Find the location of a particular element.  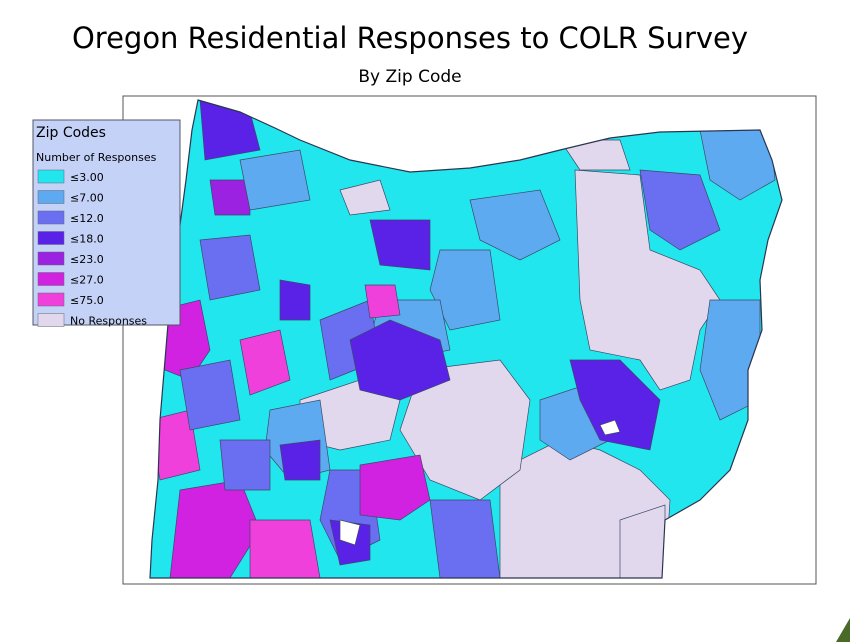

legend-subtitle: Number of Responses is located at coordinates (96, 157).